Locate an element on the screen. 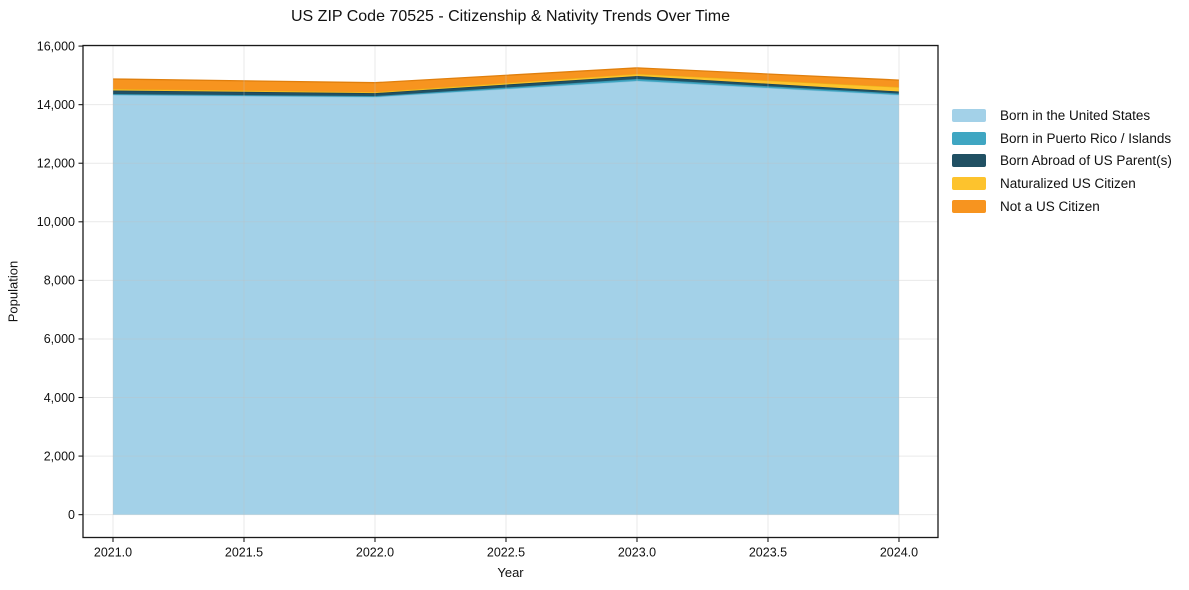 This screenshot has width=1189, height=590. x-axis-label: Year is located at coordinates (510, 572).